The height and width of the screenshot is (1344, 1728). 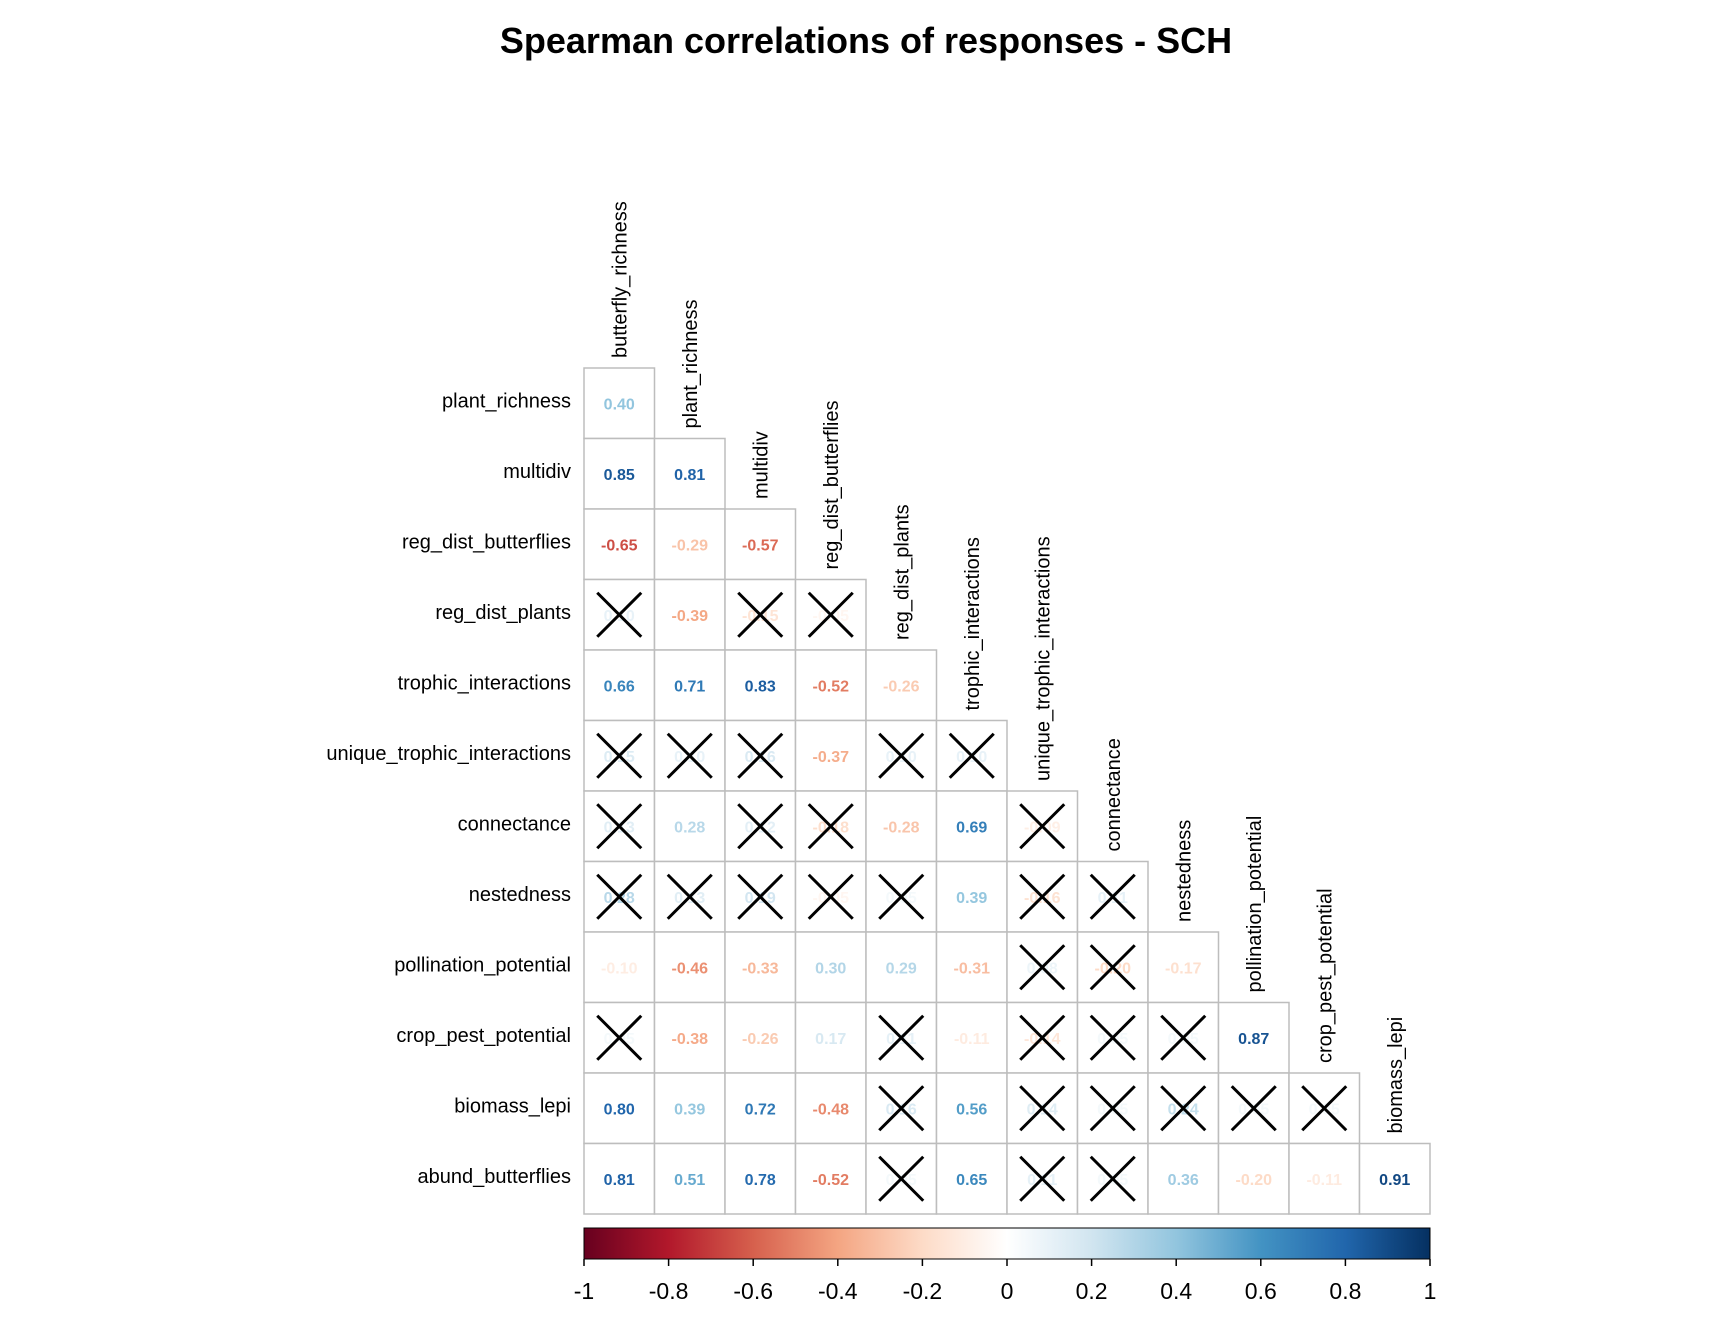 I want to click on colorbar, so click(x=1007, y=1243).